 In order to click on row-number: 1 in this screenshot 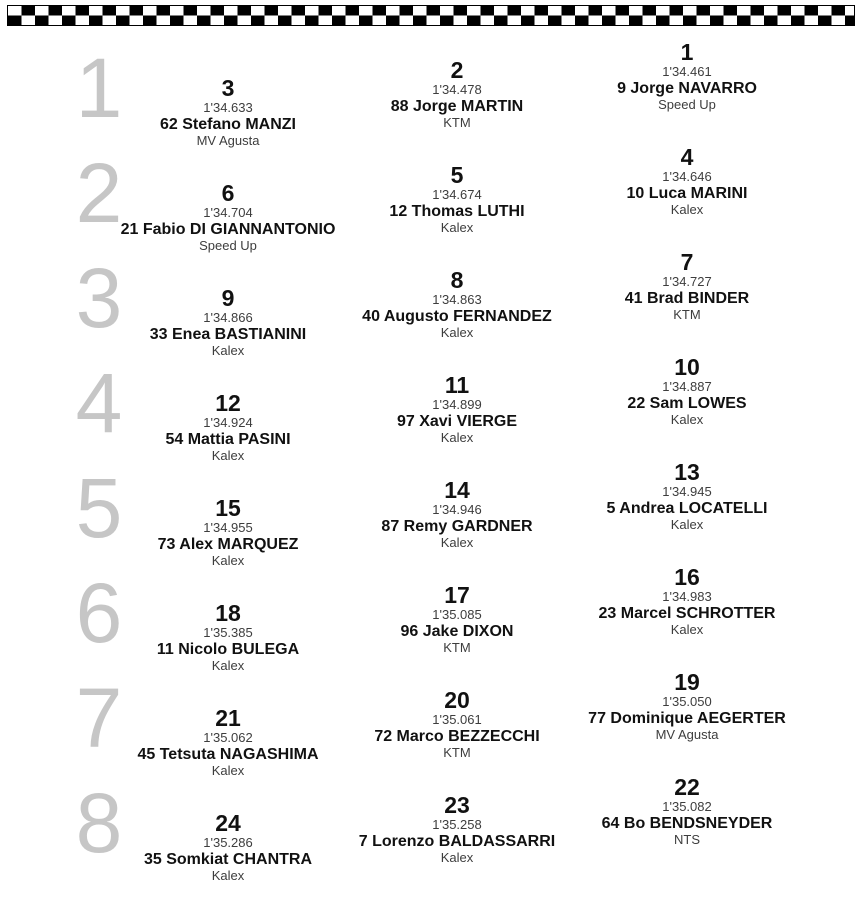, I will do `click(99, 88)`.